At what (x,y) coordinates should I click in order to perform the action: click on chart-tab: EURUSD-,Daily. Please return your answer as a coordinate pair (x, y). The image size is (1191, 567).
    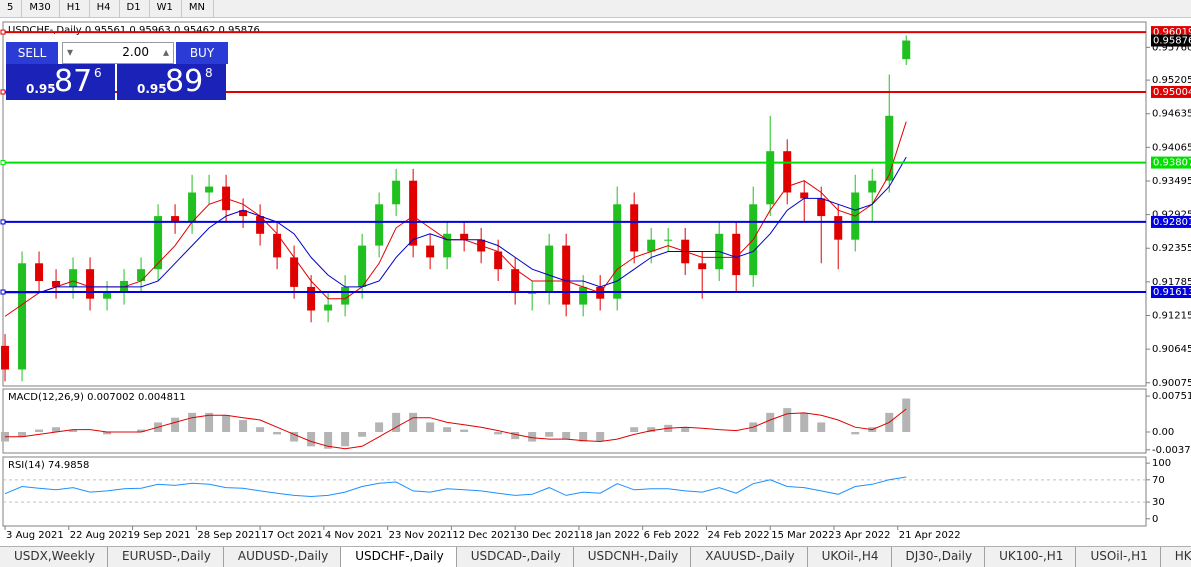
    Looking at the image, I should click on (166, 557).